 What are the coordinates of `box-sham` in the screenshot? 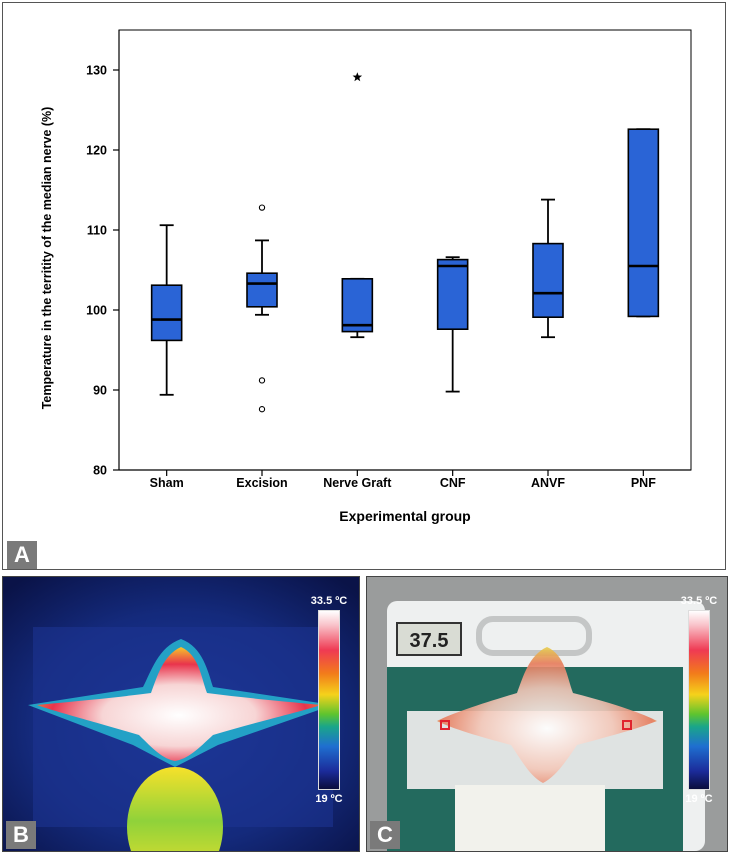 It's located at (166, 310).